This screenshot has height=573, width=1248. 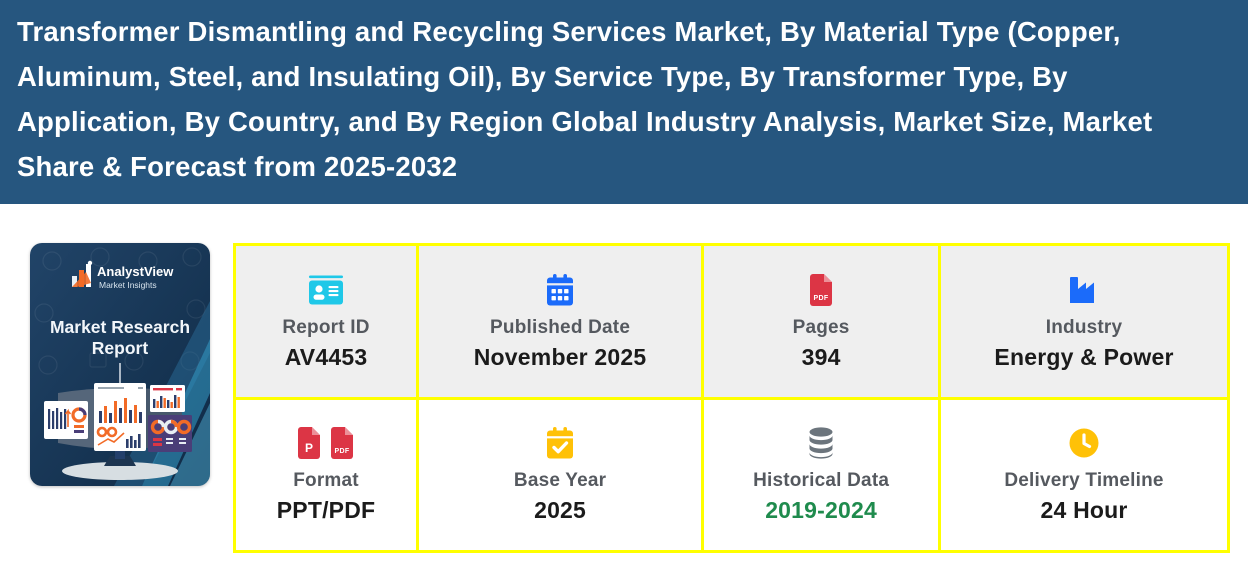 I want to click on card-report-id: Report ID AV4453, so click(x=326, y=321).